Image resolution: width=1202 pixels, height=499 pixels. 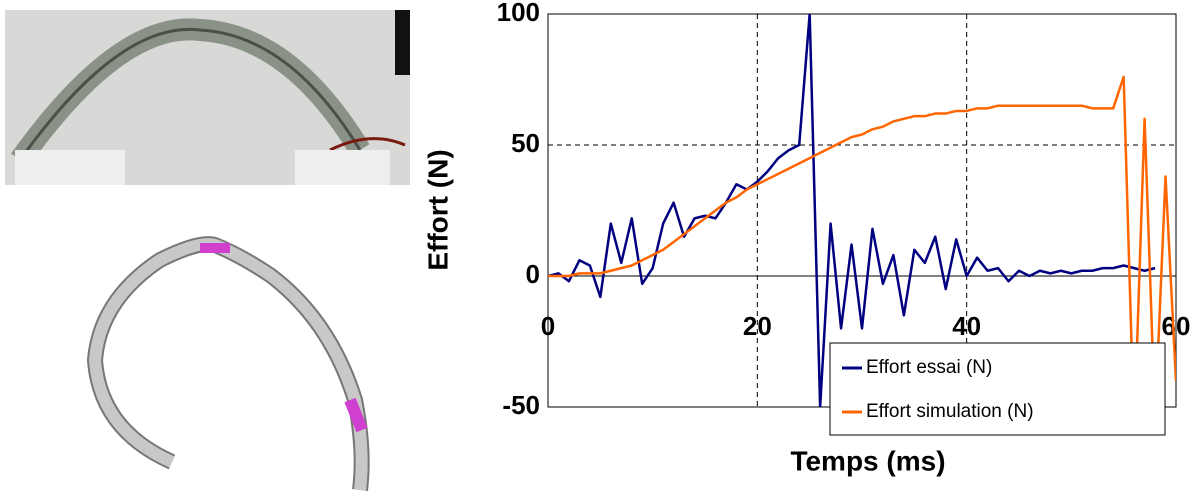 What do you see at coordinates (867, 460) in the screenshot?
I see `x-axis-title: Temps (ms)` at bounding box center [867, 460].